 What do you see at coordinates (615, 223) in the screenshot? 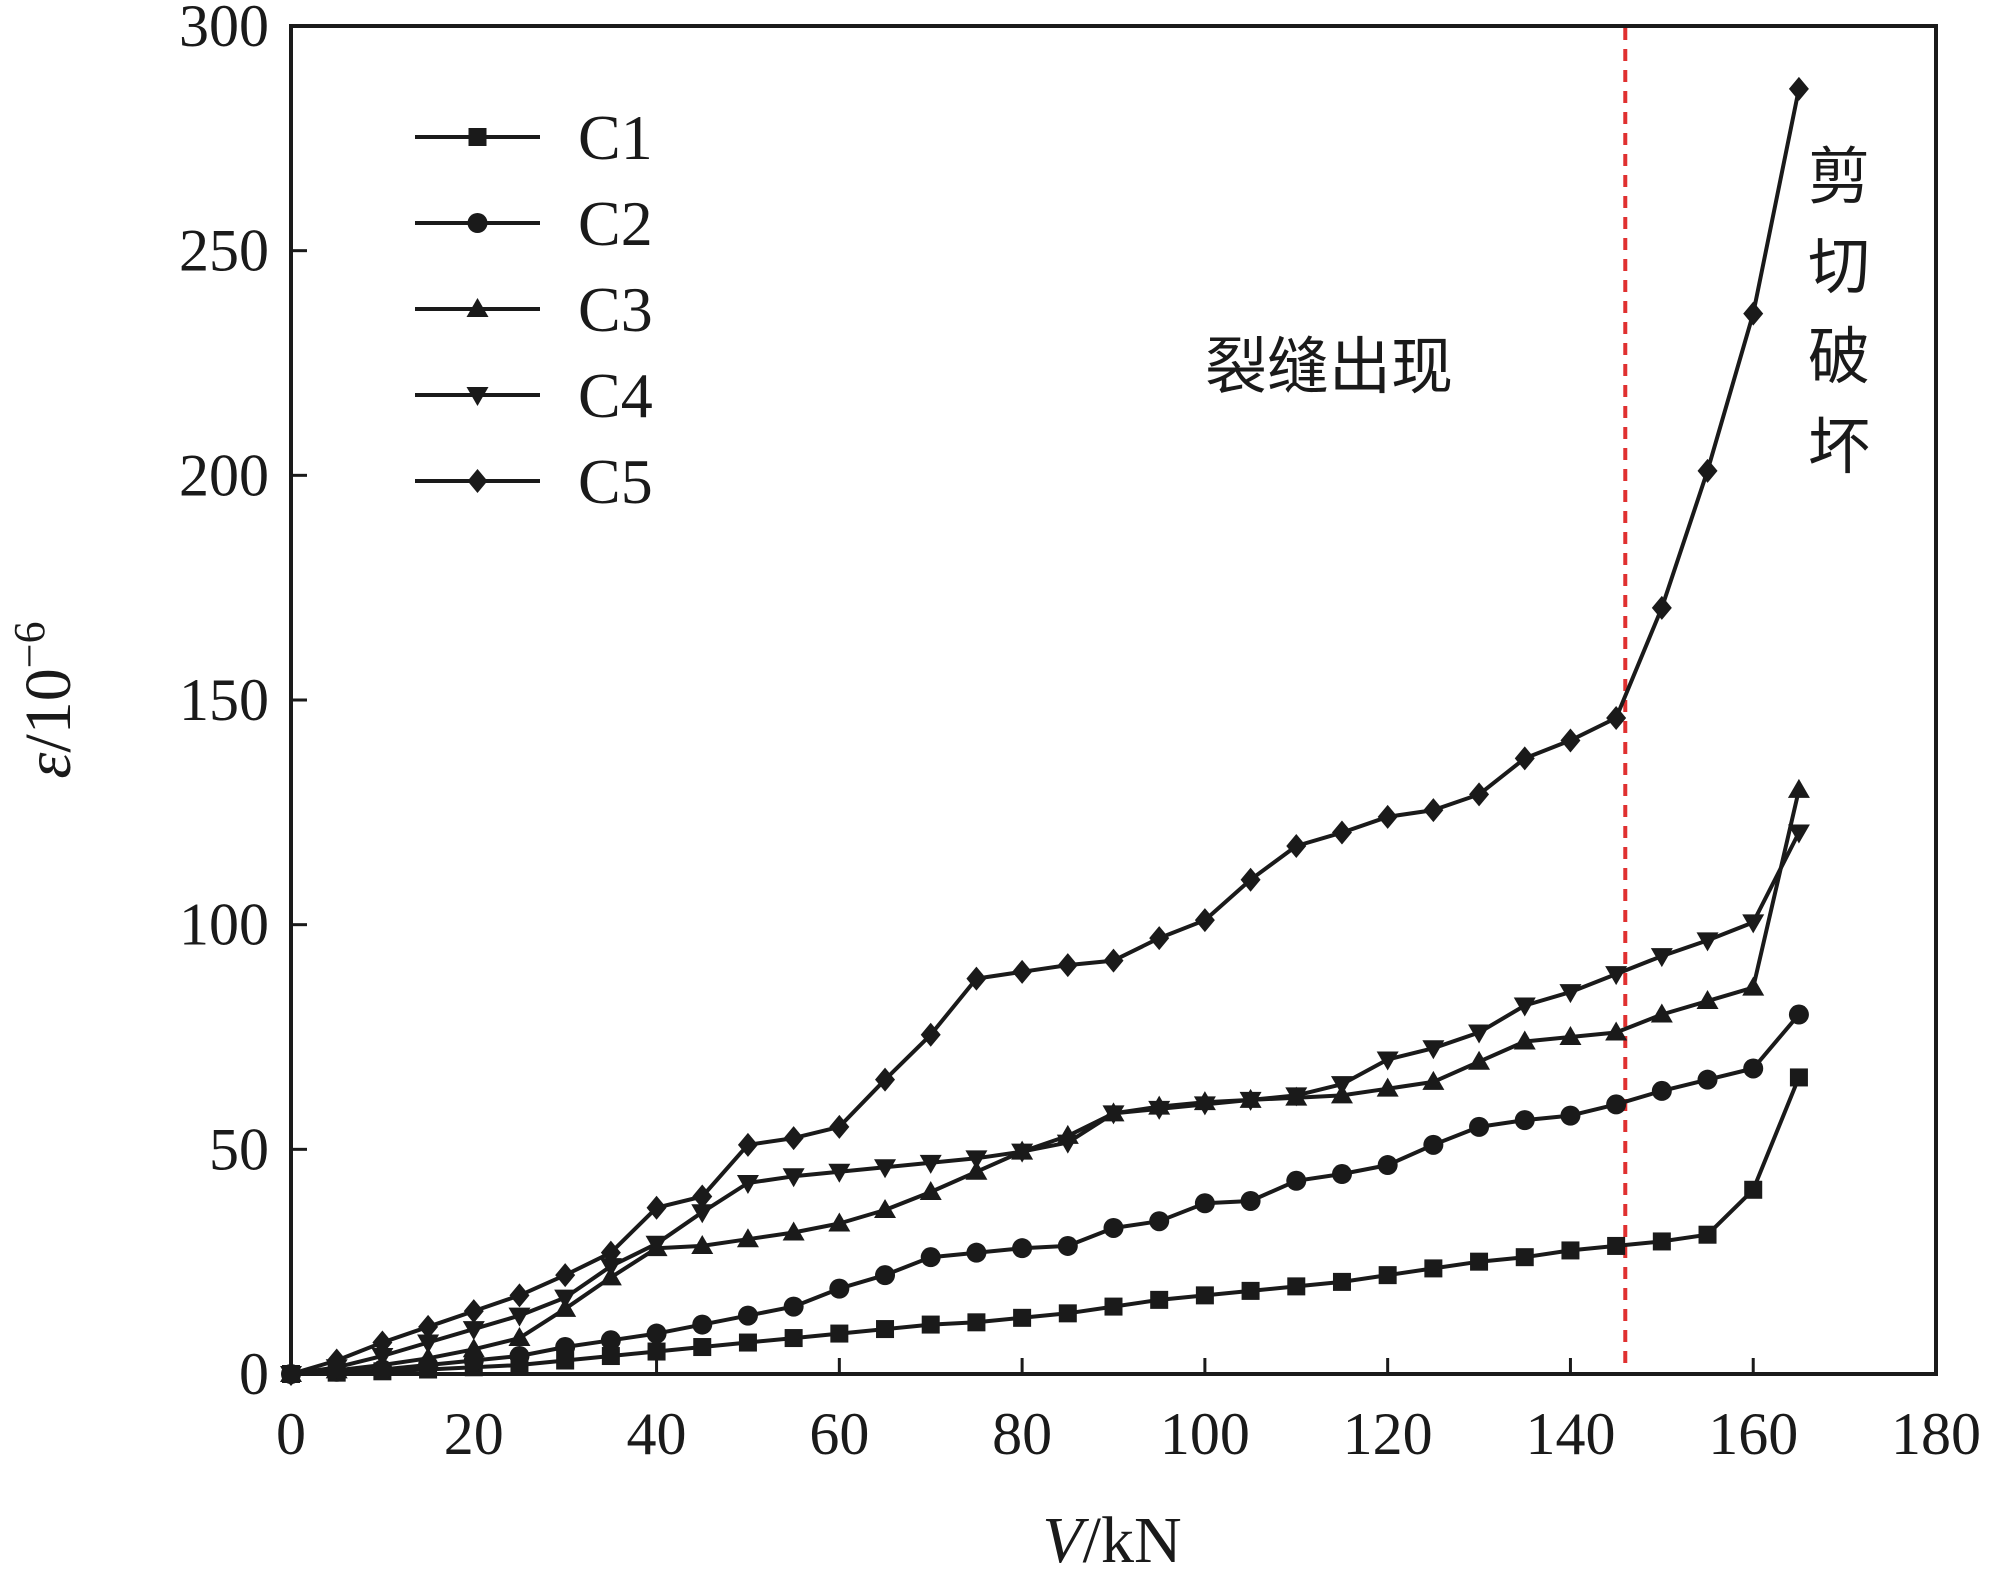
I see `legend-label: C2` at bounding box center [615, 223].